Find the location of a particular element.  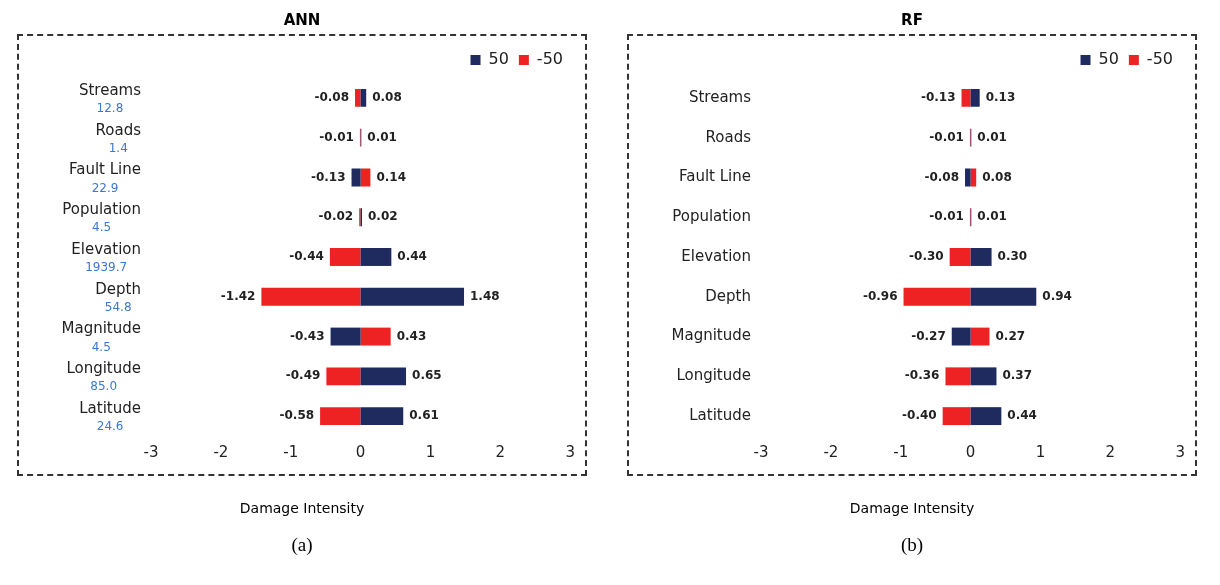

data-label: -0.58 is located at coordinates (297, 415).